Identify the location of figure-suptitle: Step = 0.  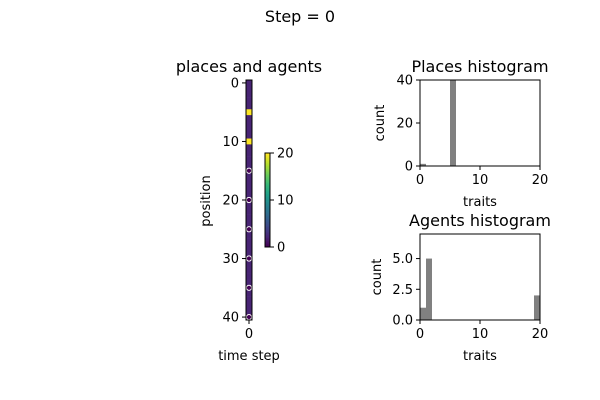
(300, 16).